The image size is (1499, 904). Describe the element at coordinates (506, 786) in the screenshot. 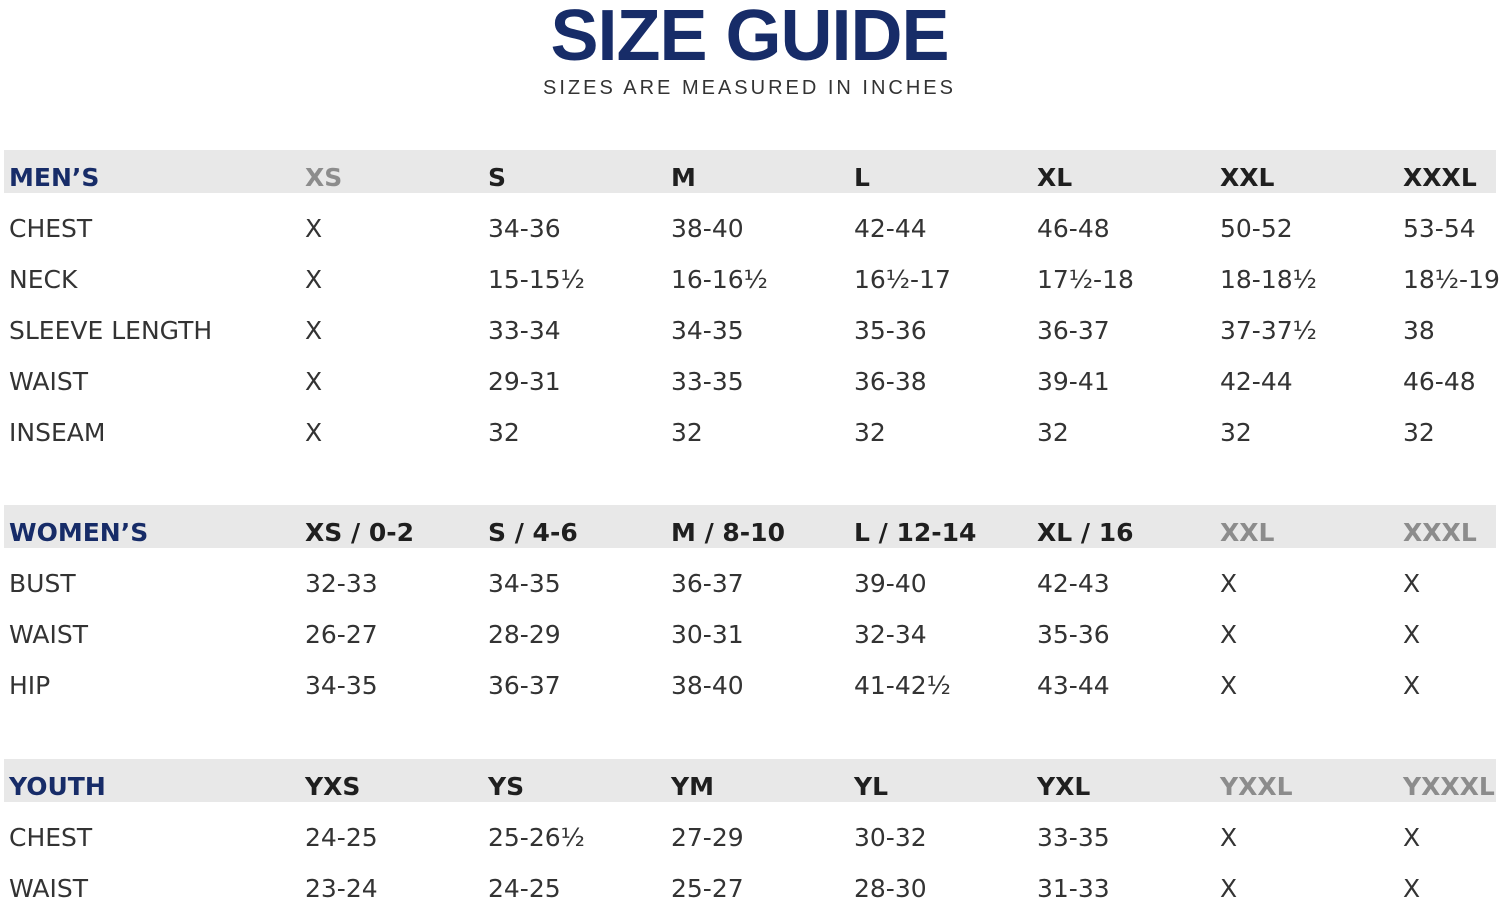

I see `size-header: YS` at that location.